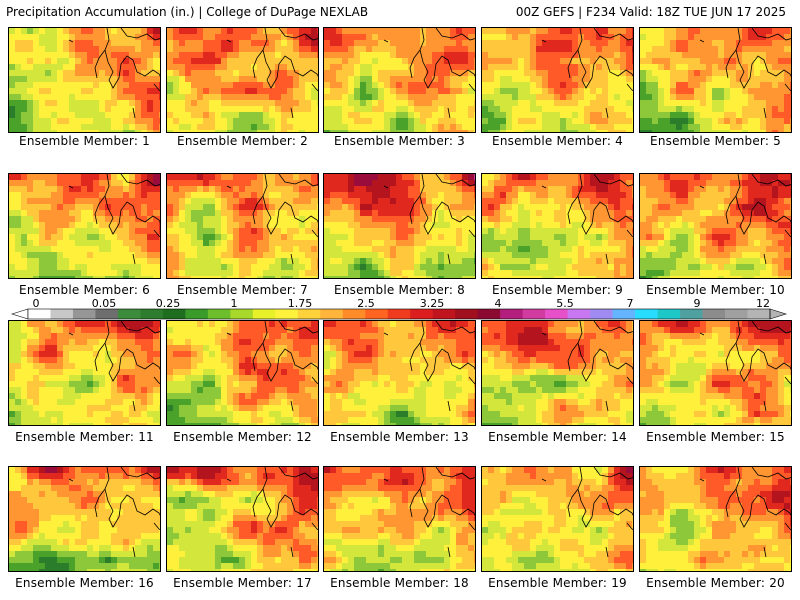  What do you see at coordinates (84, 290) in the screenshot?
I see `ensemble-member-label: Ensemble Member: 6` at bounding box center [84, 290].